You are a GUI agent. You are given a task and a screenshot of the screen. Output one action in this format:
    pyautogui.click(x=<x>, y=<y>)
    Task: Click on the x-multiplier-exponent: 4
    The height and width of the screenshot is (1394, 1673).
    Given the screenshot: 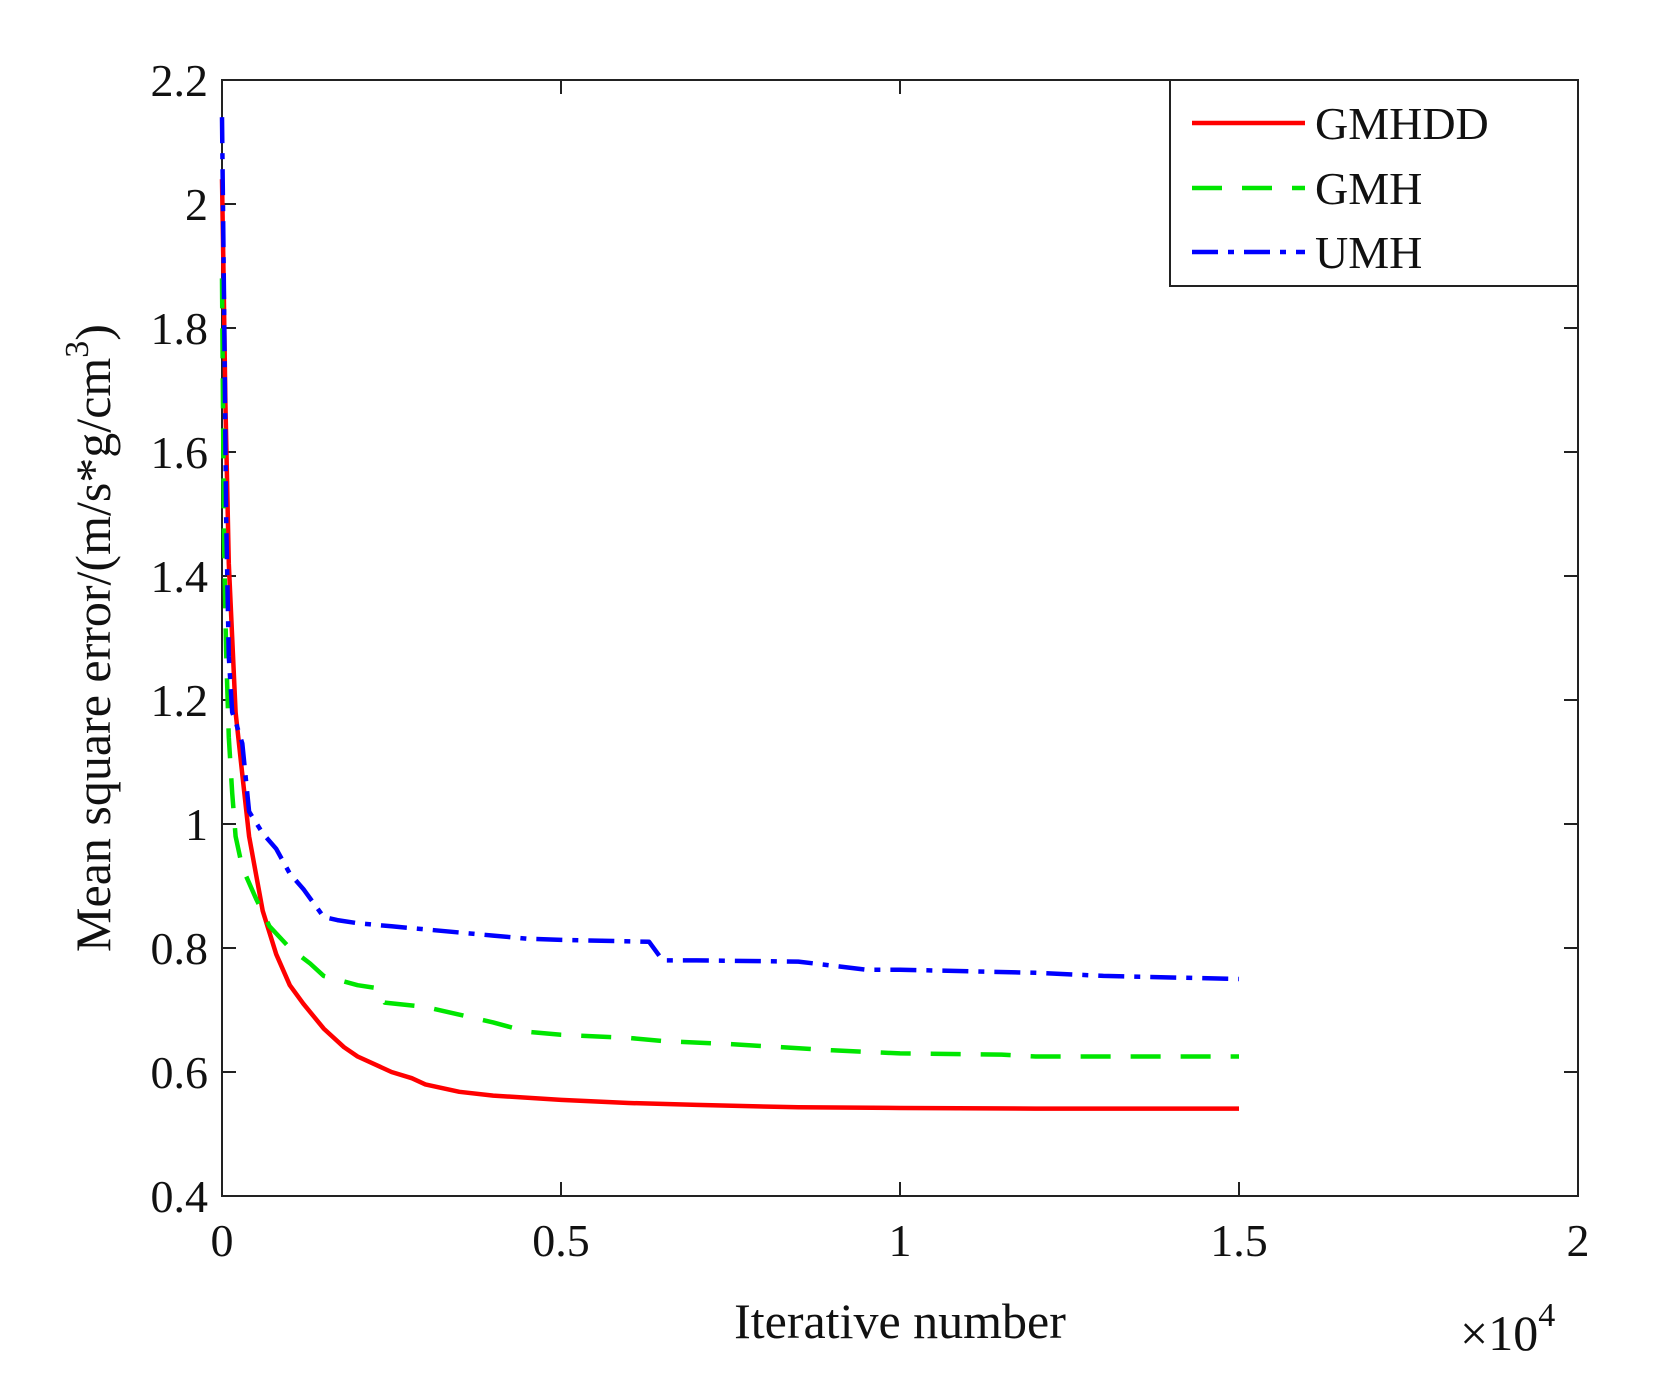 What is the action you would take?
    pyautogui.click(x=1546, y=1315)
    